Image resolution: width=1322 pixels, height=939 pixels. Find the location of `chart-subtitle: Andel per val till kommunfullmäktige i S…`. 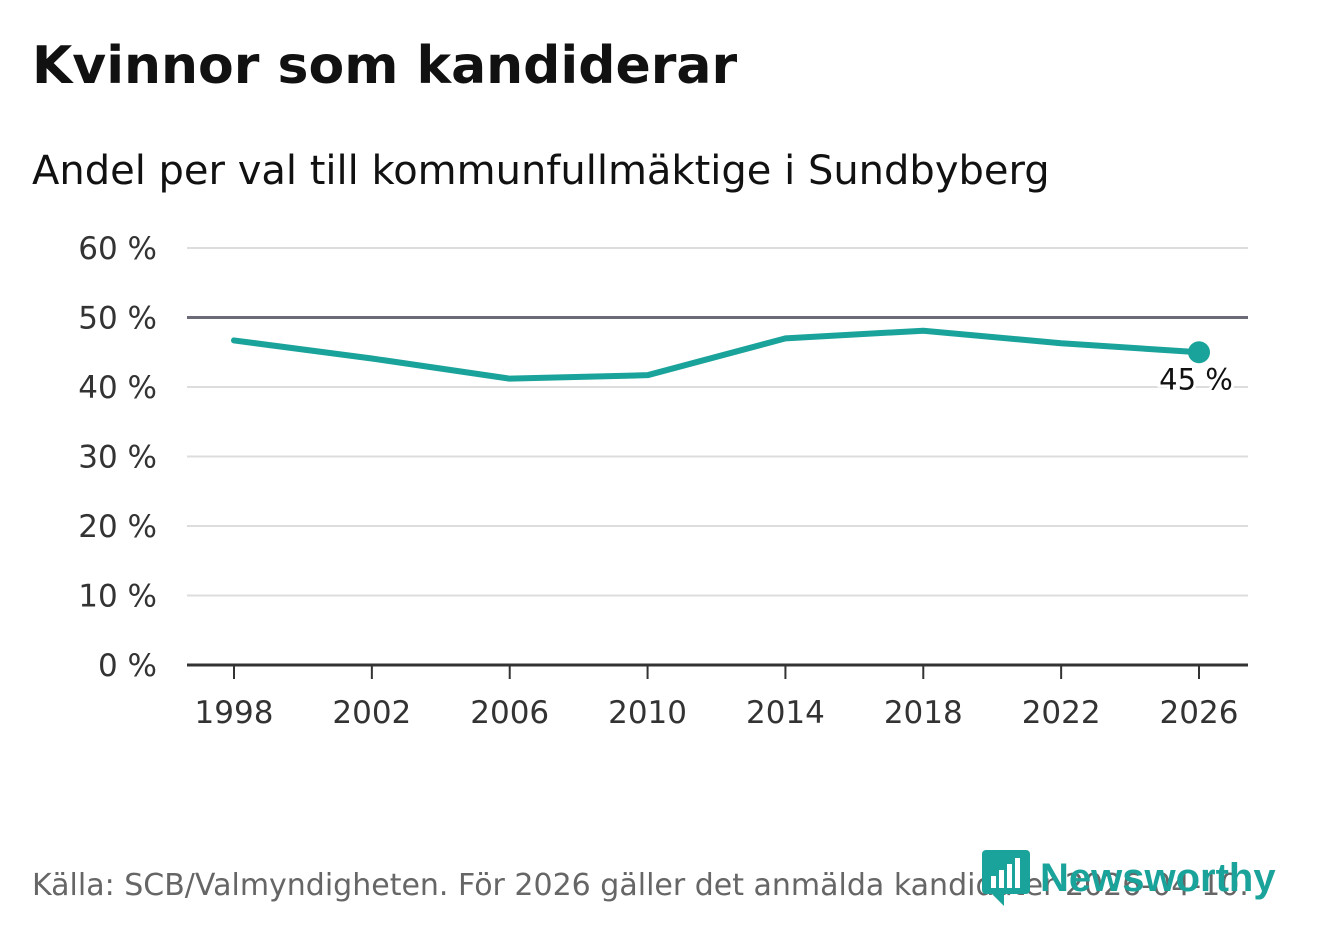

chart-subtitle: Andel per val till kommunfullmäktige i S… is located at coordinates (541, 171).